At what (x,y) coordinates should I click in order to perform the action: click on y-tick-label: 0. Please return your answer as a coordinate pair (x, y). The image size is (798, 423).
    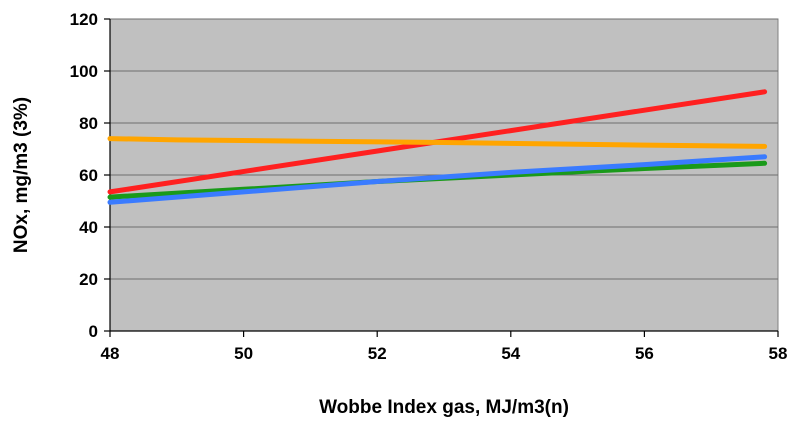
    Looking at the image, I should click on (93, 331).